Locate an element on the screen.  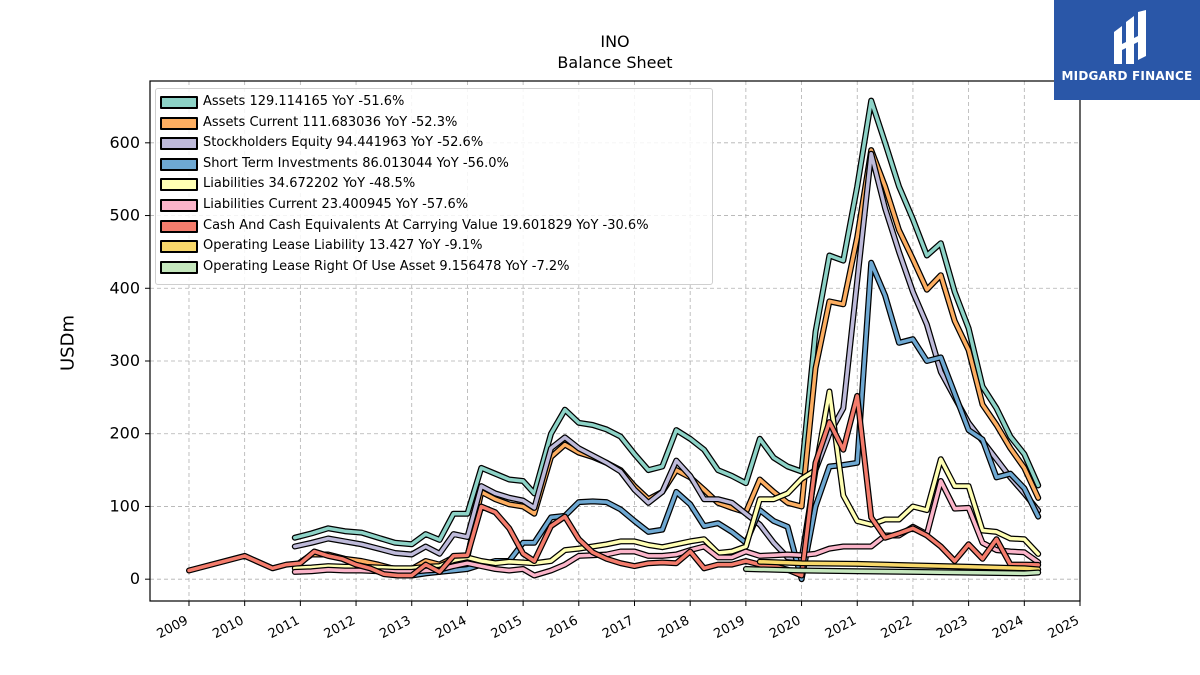
x-tick-label: 2023 is located at coordinates (952, 627).